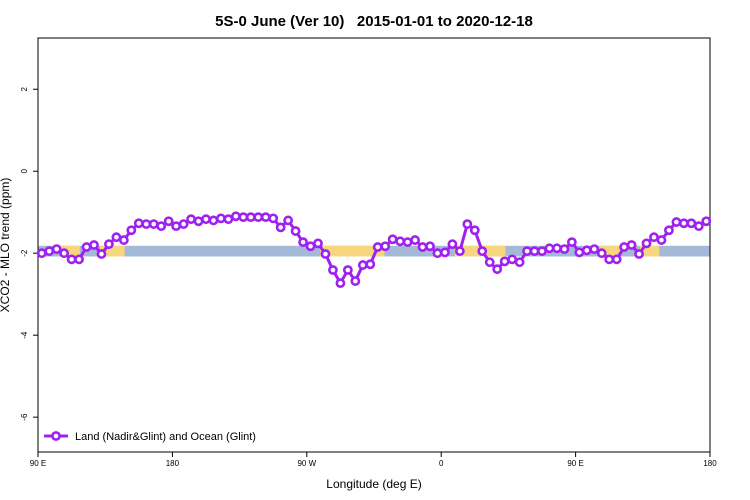 Image resolution: width=750 pixels, height=500 pixels. I want to click on y-tick-label: 0, so click(24, 170).